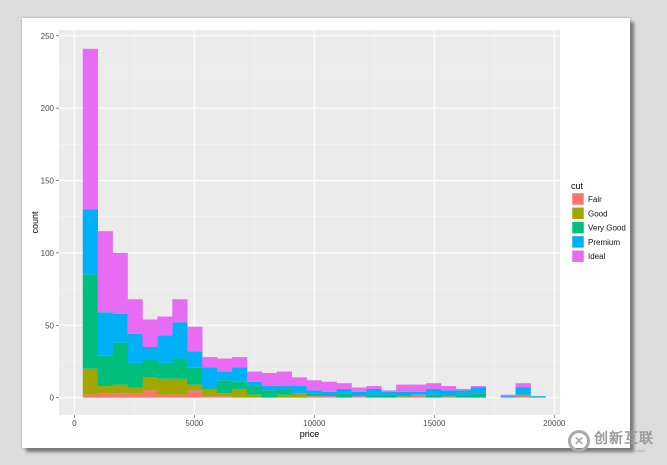 Image resolution: width=667 pixels, height=465 pixels. What do you see at coordinates (35, 222) in the screenshot?
I see `y-axis-title: count` at bounding box center [35, 222].